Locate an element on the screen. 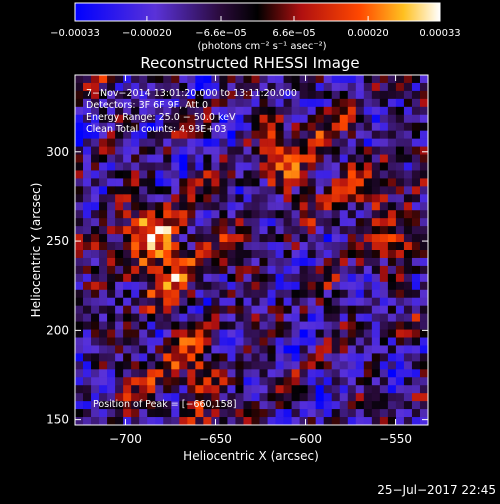 The width and height of the screenshot is (500, 504). x-tick-label: −600 is located at coordinates (305, 439).